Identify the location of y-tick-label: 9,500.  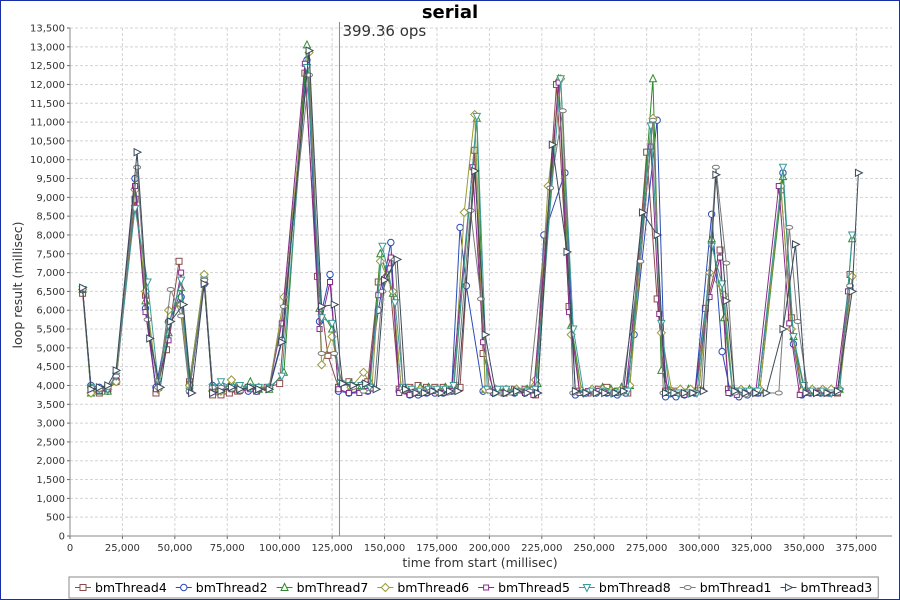
(50, 179).